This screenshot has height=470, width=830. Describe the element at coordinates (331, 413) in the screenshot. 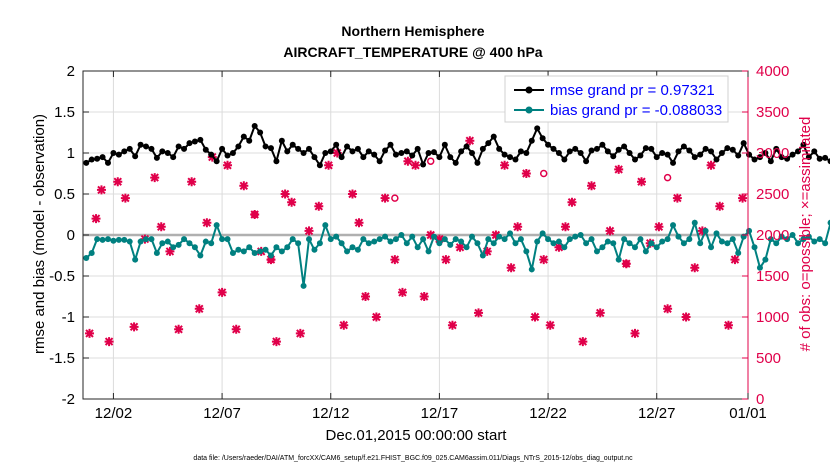

I see `x-tick-label: 12/12` at that location.